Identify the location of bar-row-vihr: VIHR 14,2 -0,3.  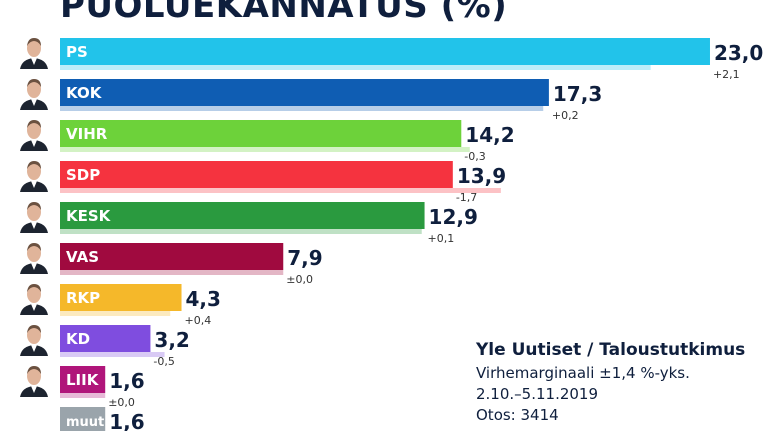
(266, 140).